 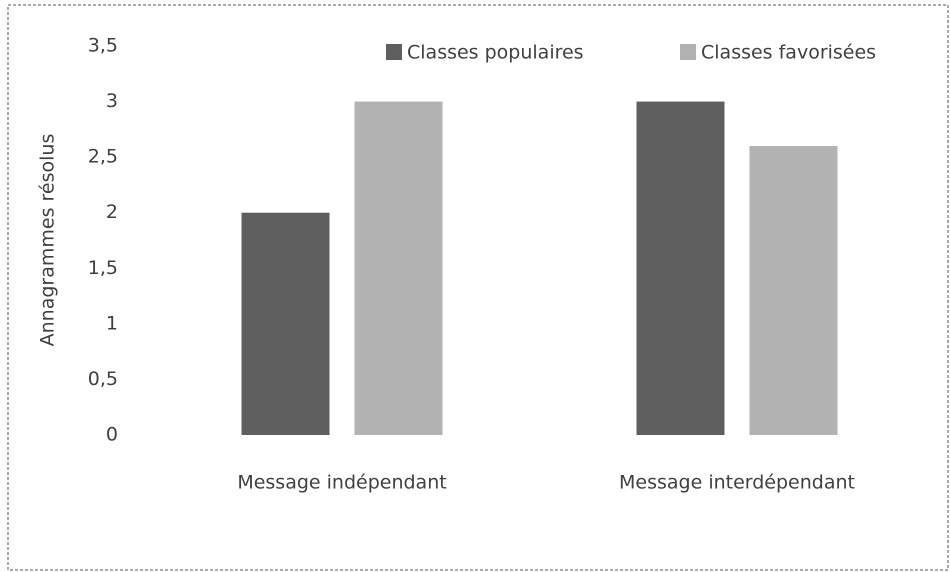 What do you see at coordinates (103, 379) in the screenshot?
I see `y-tick-label: 0,5` at bounding box center [103, 379].